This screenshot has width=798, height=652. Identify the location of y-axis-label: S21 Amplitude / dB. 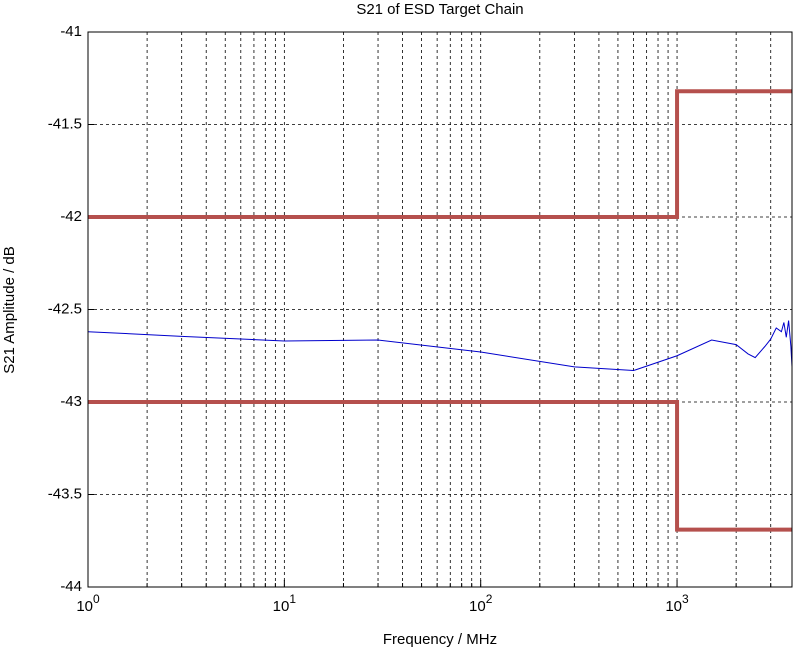
(9, 310).